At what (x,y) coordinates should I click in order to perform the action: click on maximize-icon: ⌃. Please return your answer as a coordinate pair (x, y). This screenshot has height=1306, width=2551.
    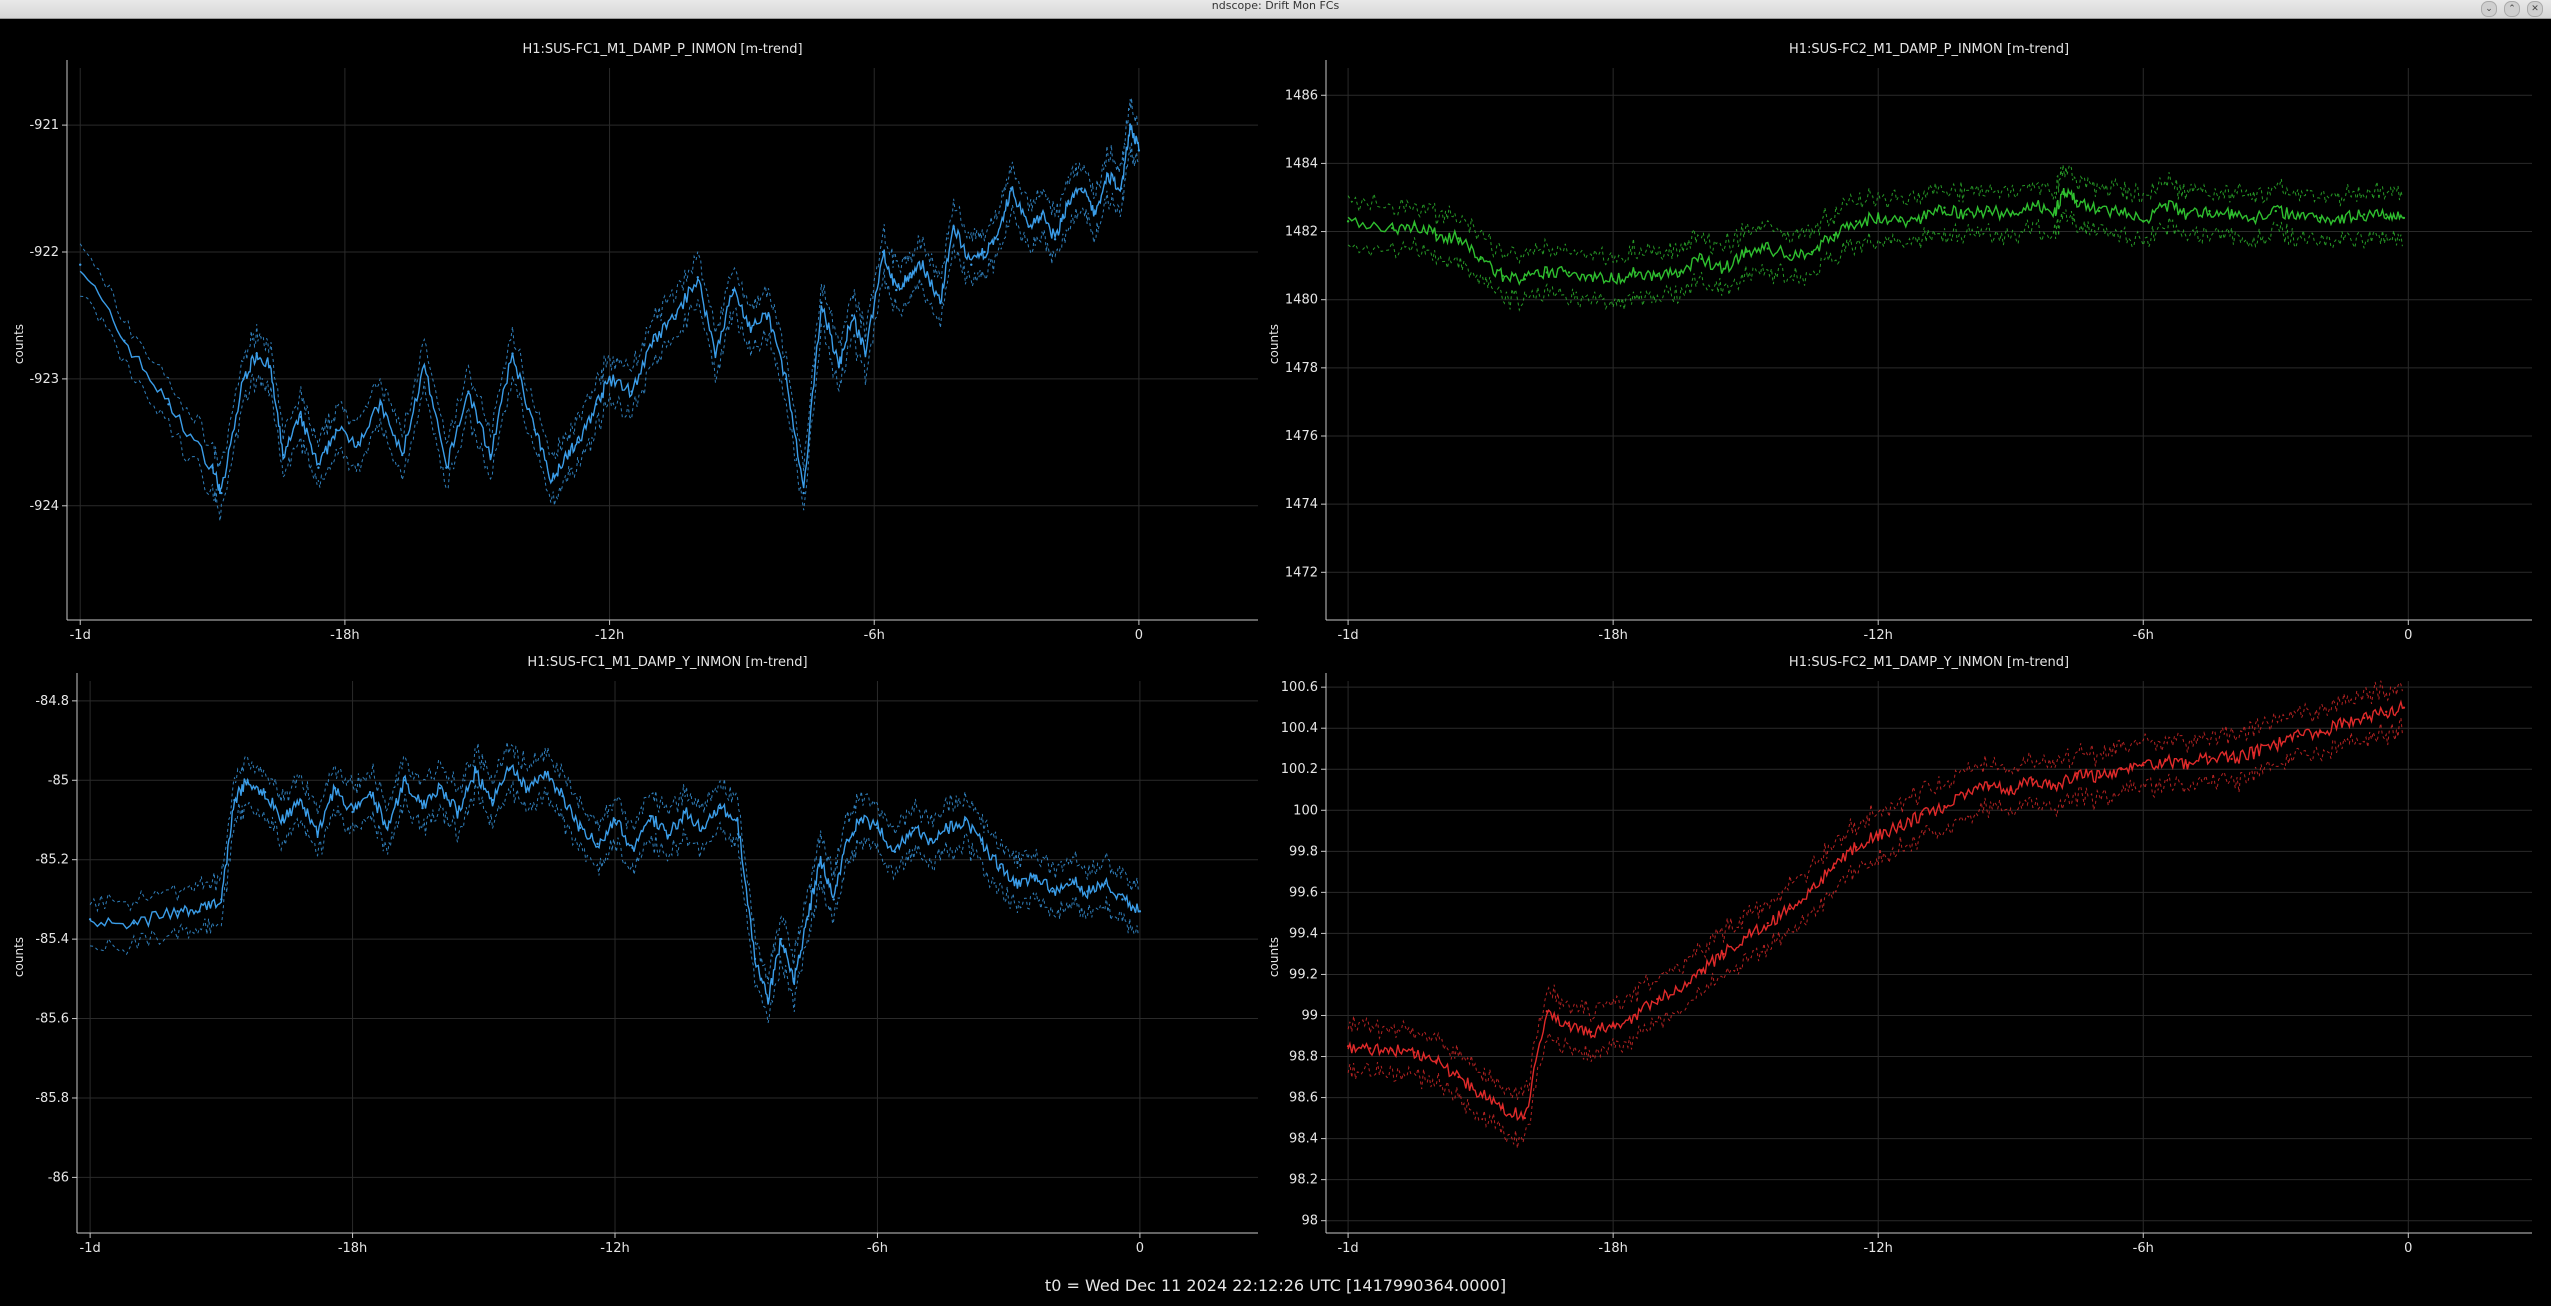
    Looking at the image, I should click on (2512, 9).